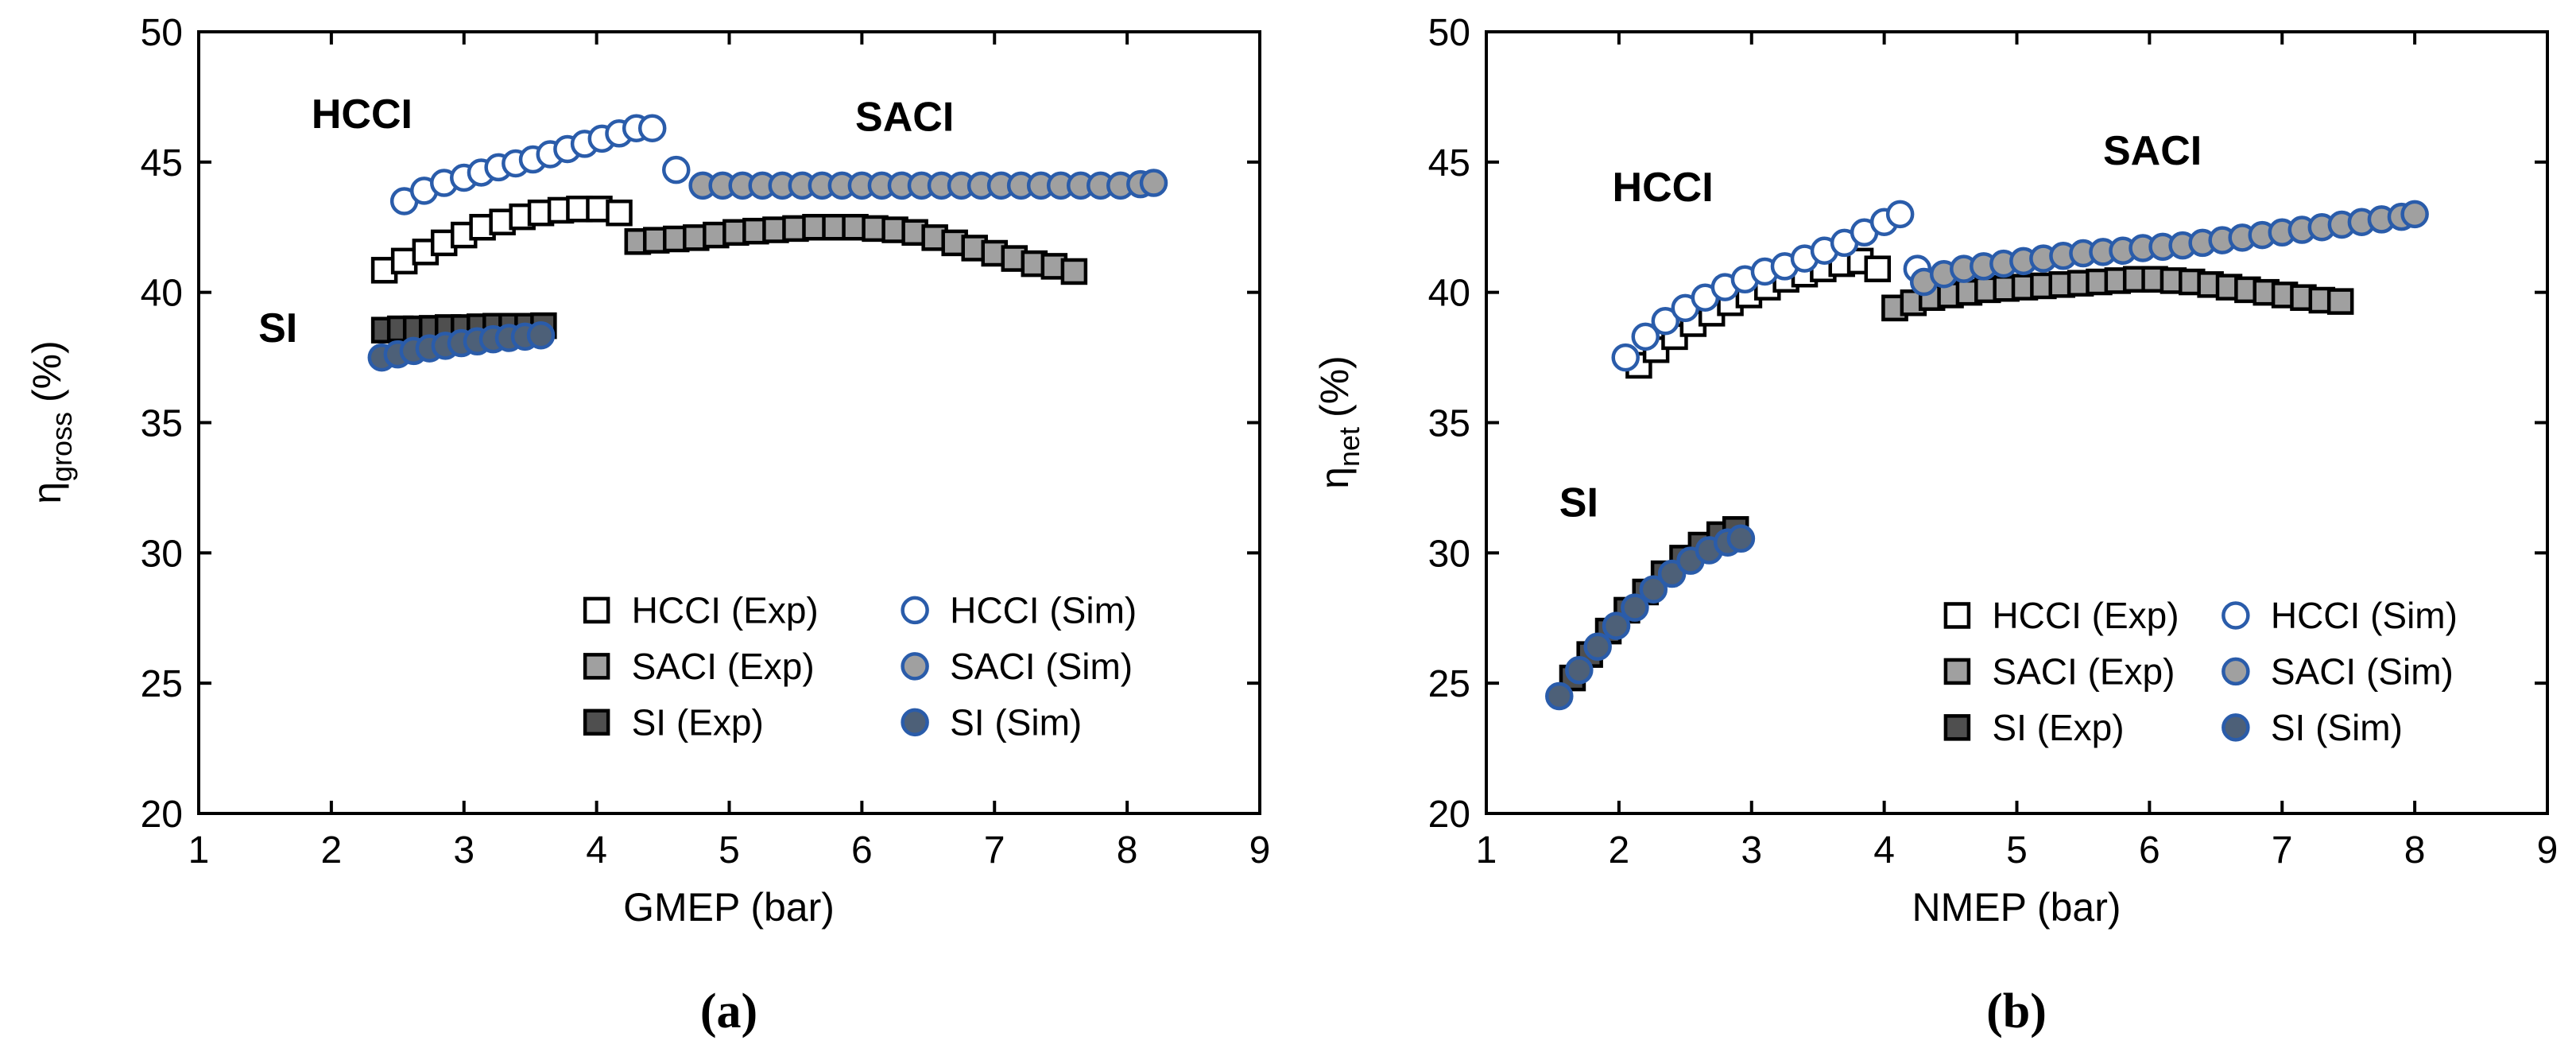 The image size is (2576, 1052). I want to click on y-axis-symbol-b: η, so click(1334, 478).